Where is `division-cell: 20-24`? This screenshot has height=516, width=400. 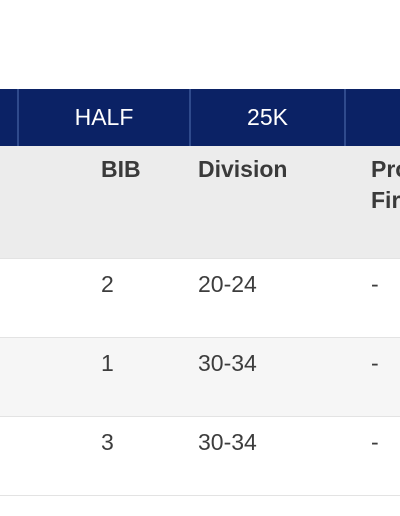
division-cell: 20-24 is located at coordinates (227, 284).